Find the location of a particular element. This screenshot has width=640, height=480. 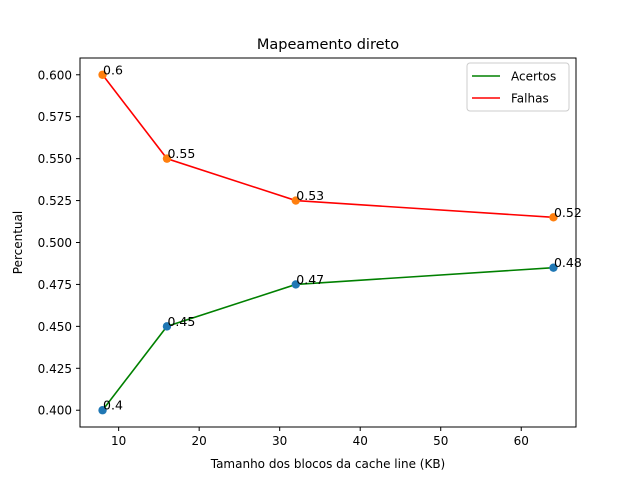

data-label: 0.48 is located at coordinates (568, 262).